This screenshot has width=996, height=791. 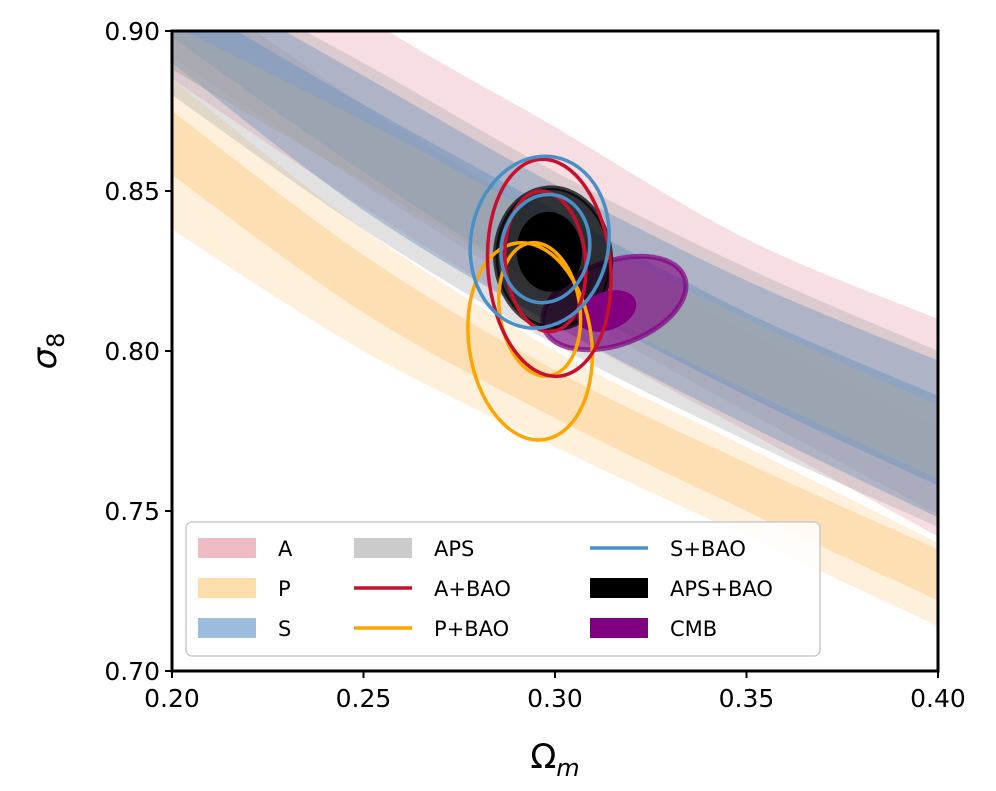 I want to click on legend-box, so click(x=503, y=589).